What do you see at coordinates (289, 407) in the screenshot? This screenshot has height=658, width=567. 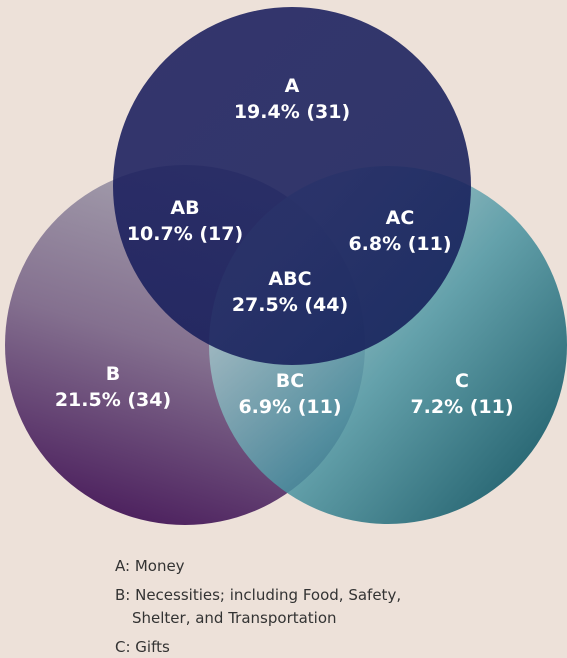 I see `region-value: 6.9% (11)` at bounding box center [289, 407].